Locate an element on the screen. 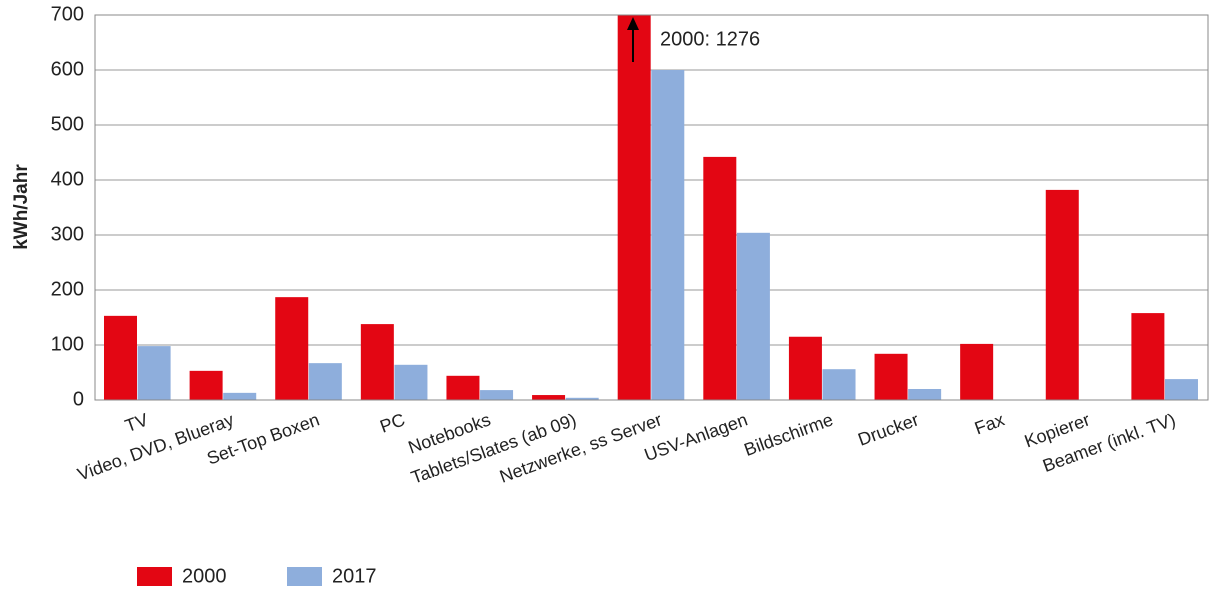  x-tick-label: PC is located at coordinates (392, 422).